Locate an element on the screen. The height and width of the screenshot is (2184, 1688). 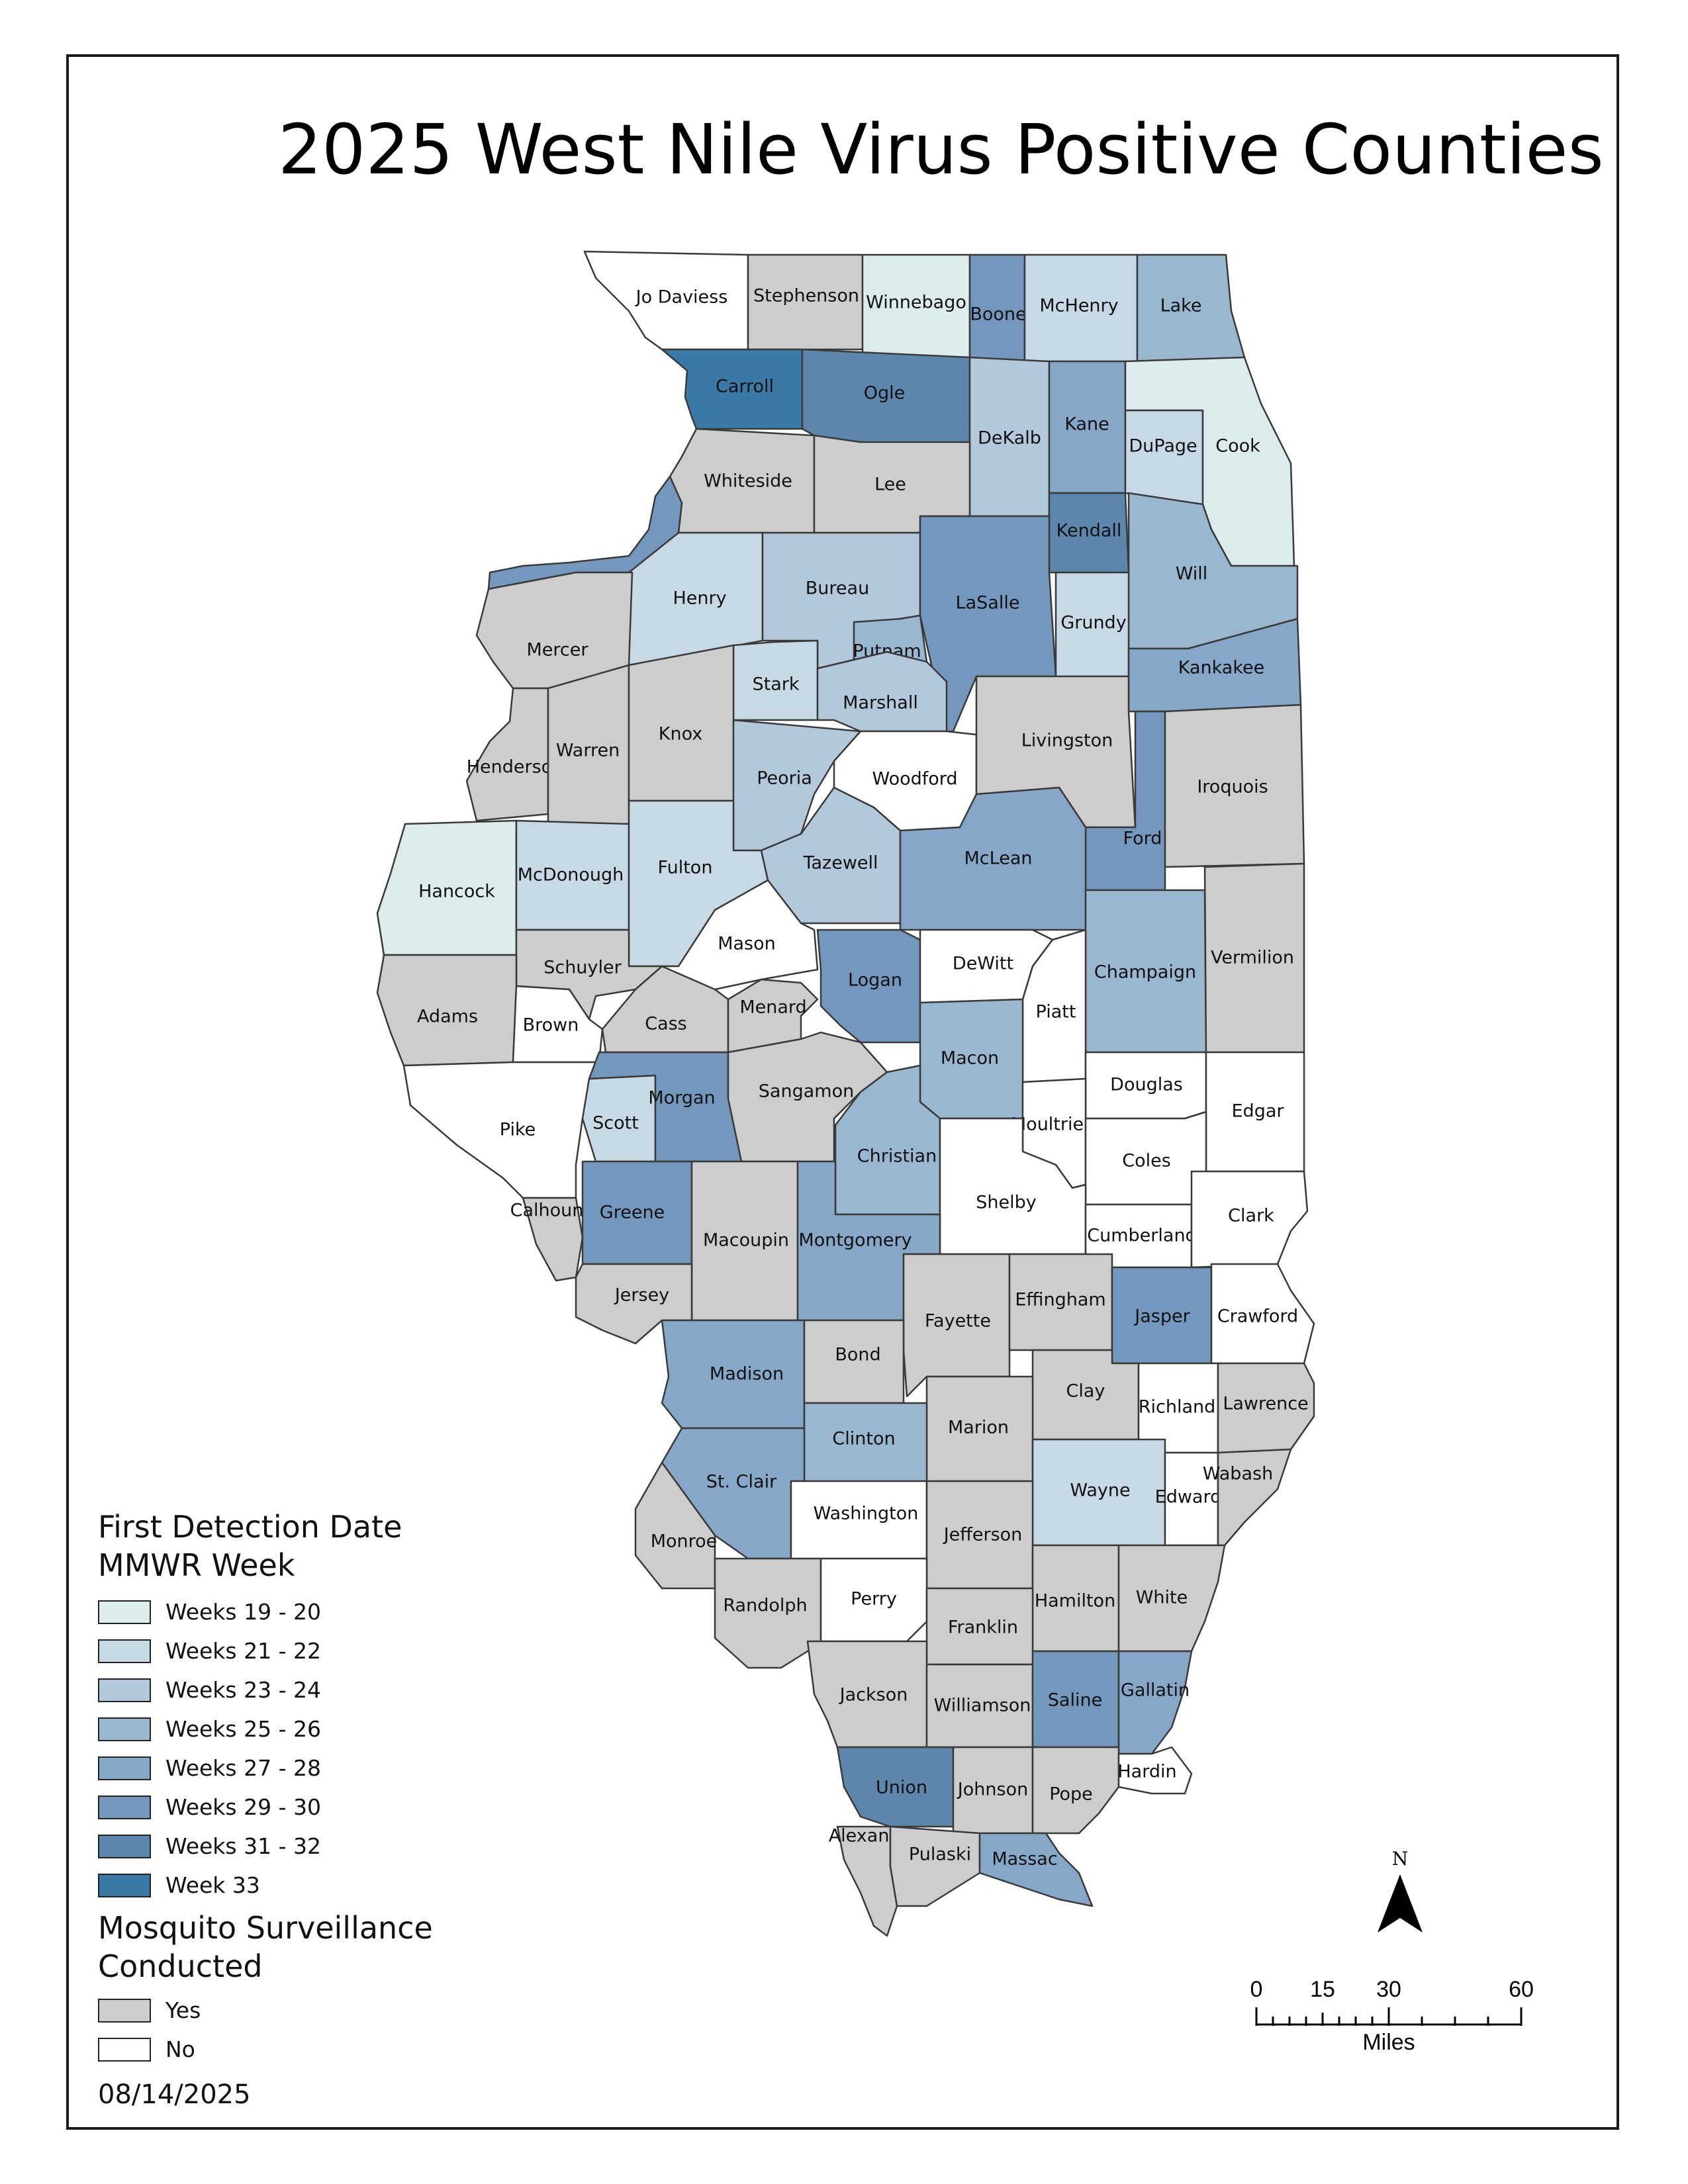
county-fayette: Fayette is located at coordinates (956, 1325).